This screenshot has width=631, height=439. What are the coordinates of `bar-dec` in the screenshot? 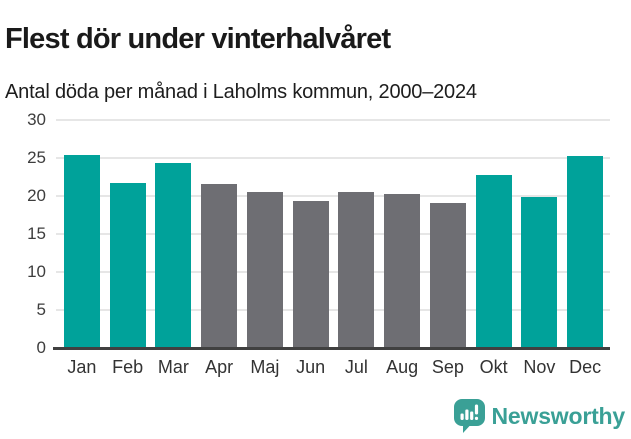 It's located at (585, 252).